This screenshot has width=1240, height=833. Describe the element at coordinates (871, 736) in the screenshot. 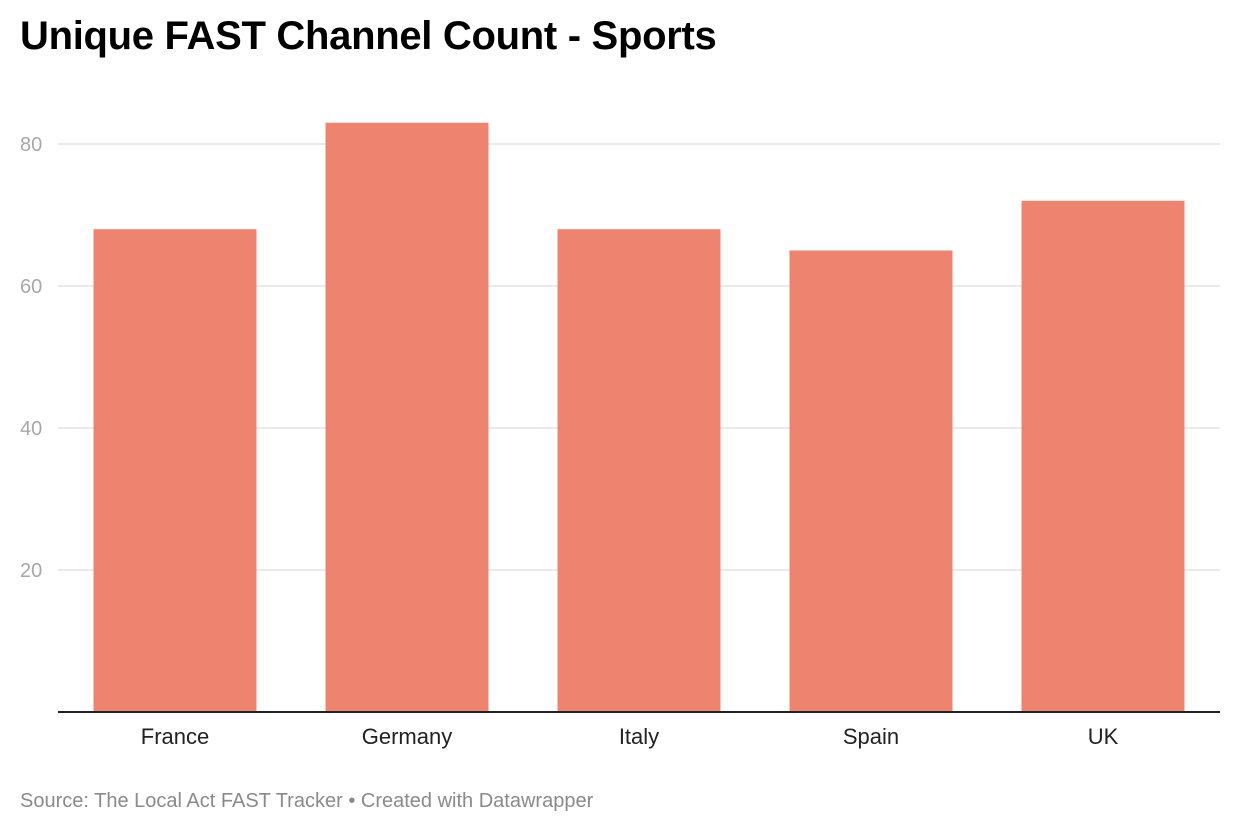

I see `x-tick-label-spain: Spain` at that location.